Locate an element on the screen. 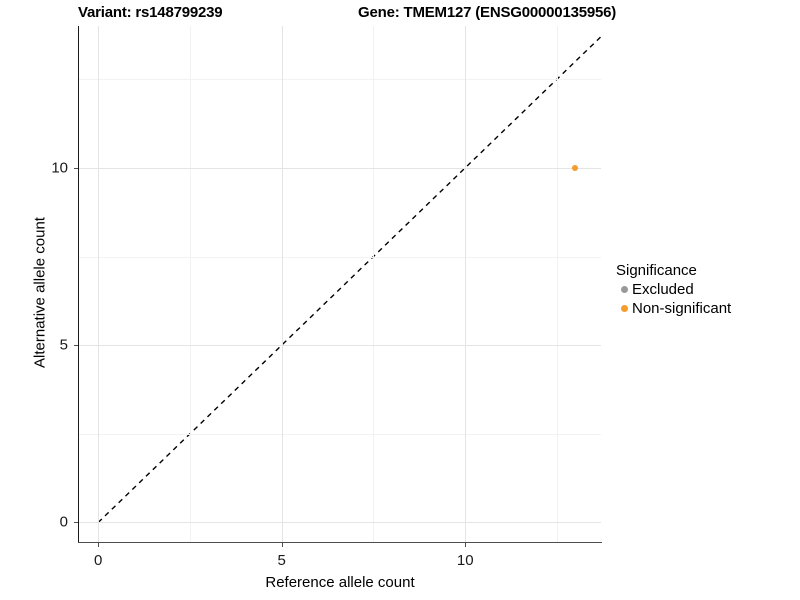 Image resolution: width=800 pixels, height=600 pixels. legend-item-label: Non-significant is located at coordinates (682, 308).